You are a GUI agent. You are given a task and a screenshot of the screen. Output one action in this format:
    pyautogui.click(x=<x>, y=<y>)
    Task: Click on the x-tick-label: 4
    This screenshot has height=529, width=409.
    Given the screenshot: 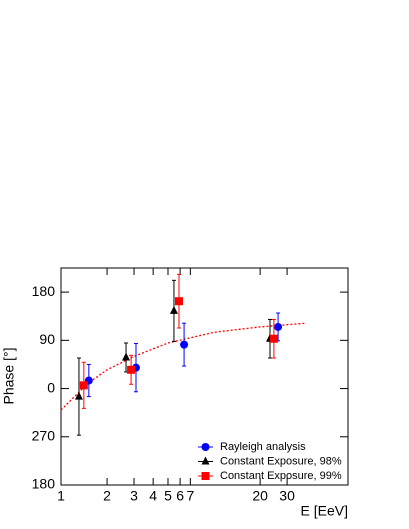 What is the action you would take?
    pyautogui.click(x=153, y=496)
    